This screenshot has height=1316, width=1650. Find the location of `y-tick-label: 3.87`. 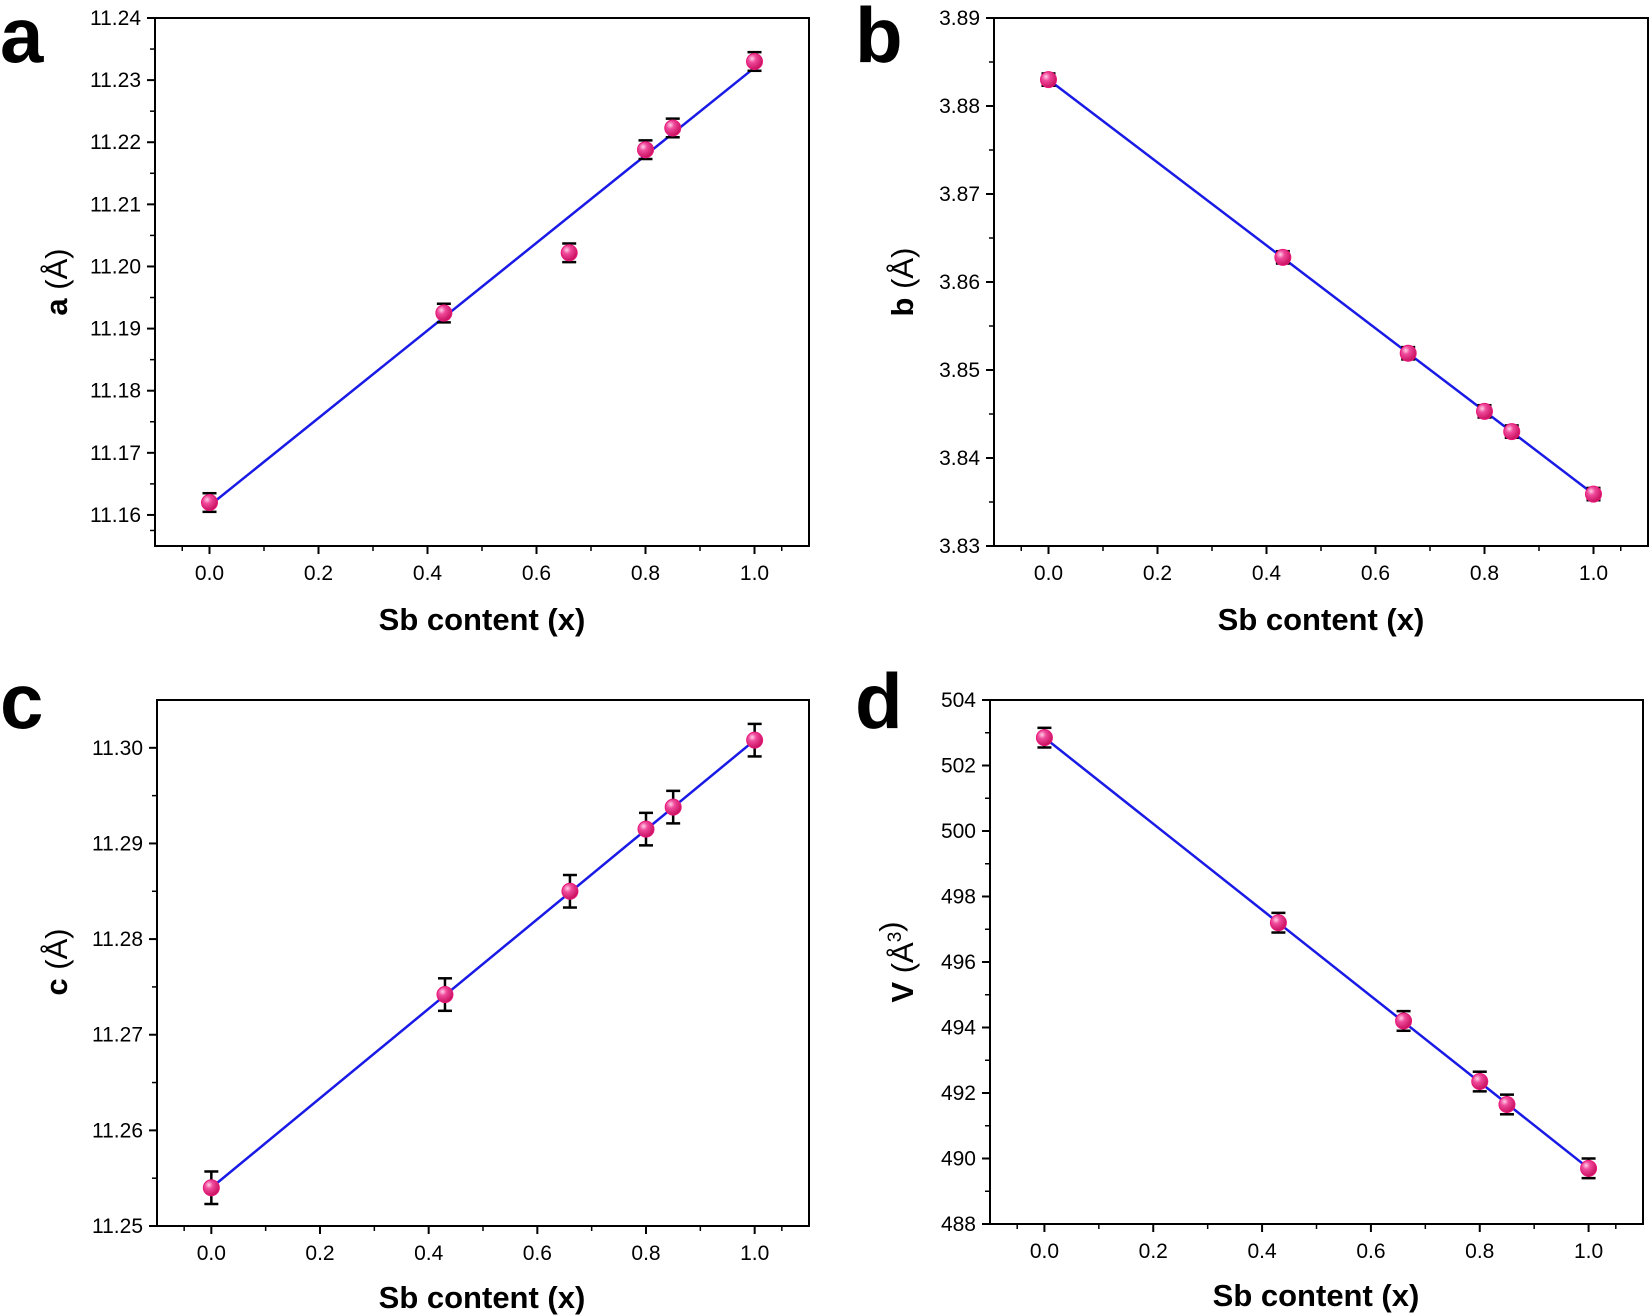

y-tick-label: 3.87 is located at coordinates (959, 194).